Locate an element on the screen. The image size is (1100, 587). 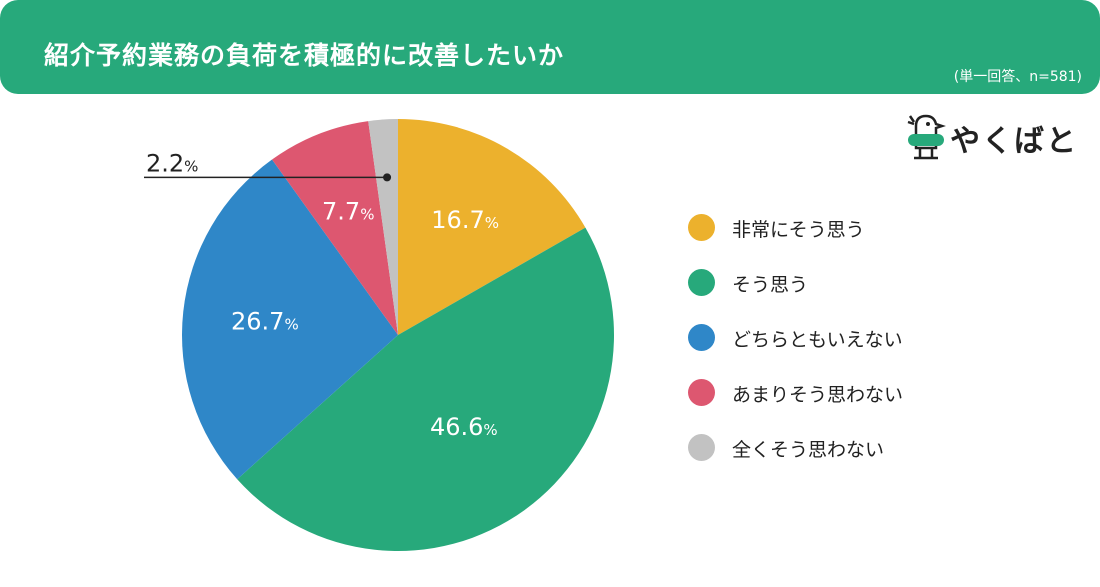
slice-label-1: 16.7% is located at coordinates (465, 220).